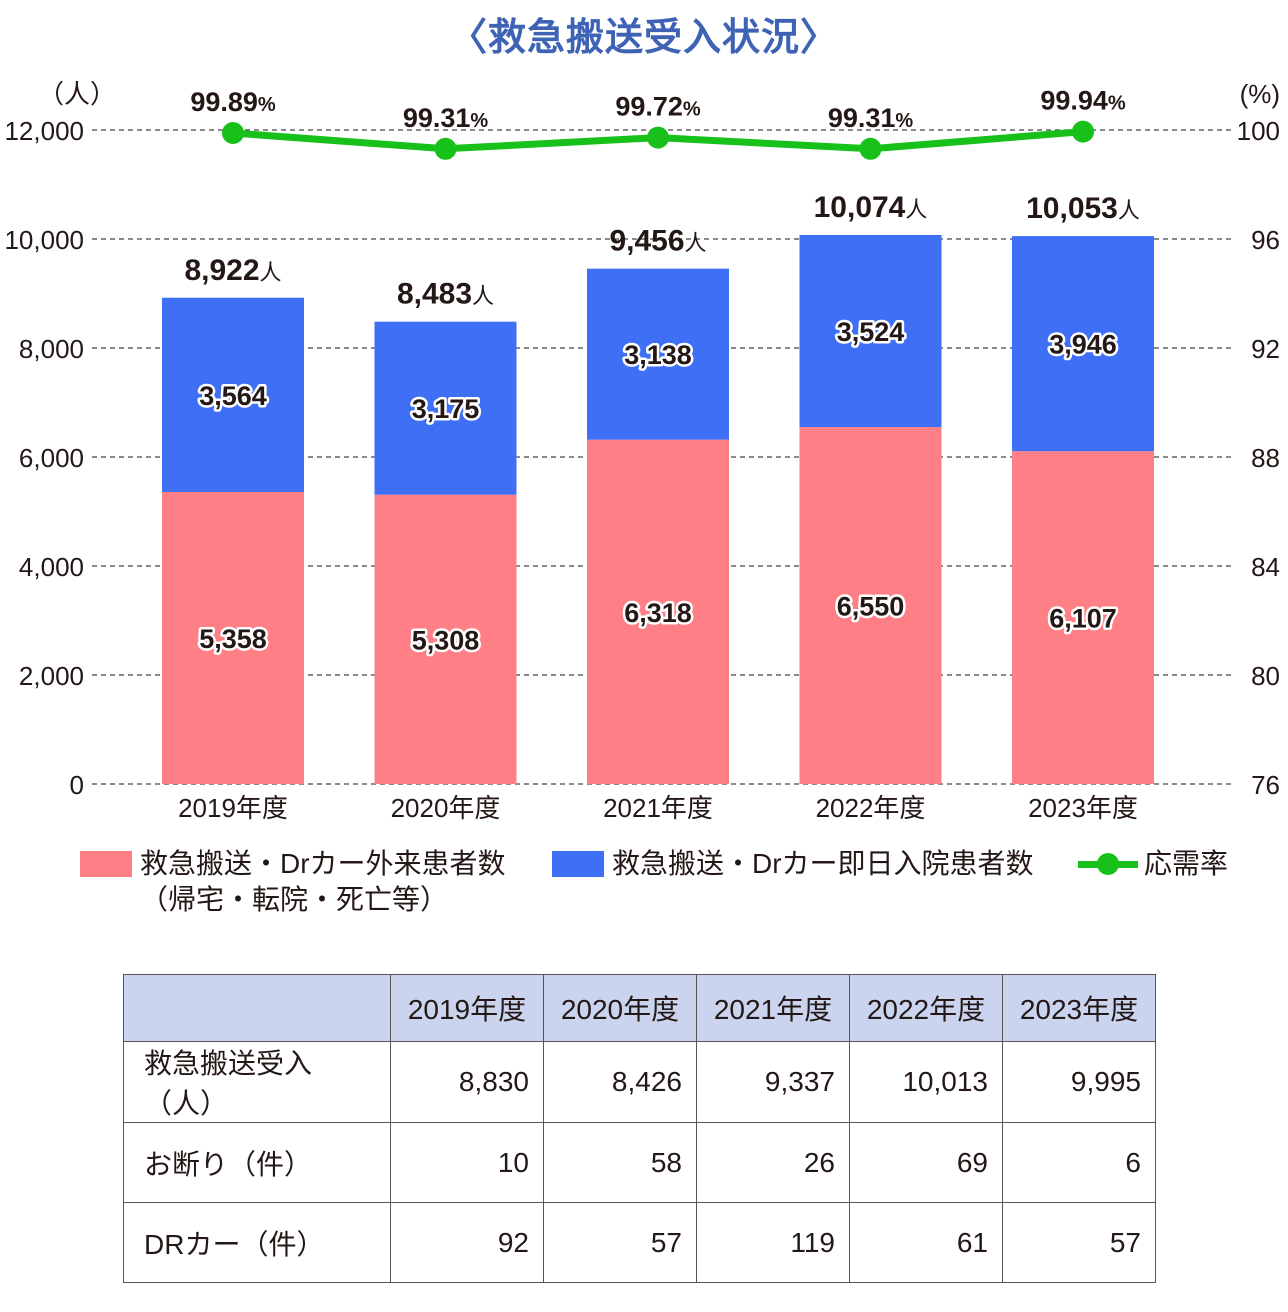 This screenshot has width=1288, height=1312. I want to click on total-label: 8,922人, so click(232, 270).